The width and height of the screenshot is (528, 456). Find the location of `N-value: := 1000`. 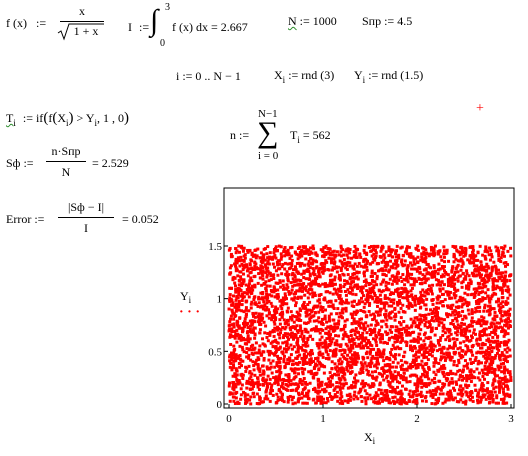

N-value: := 1000 is located at coordinates (318, 21).